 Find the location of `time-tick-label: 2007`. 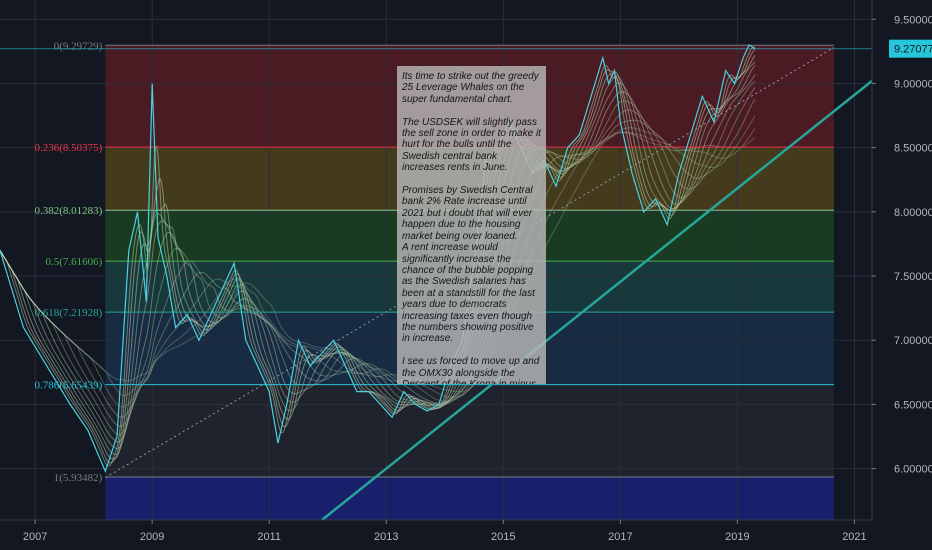

time-tick-label: 2007 is located at coordinates (35, 537).